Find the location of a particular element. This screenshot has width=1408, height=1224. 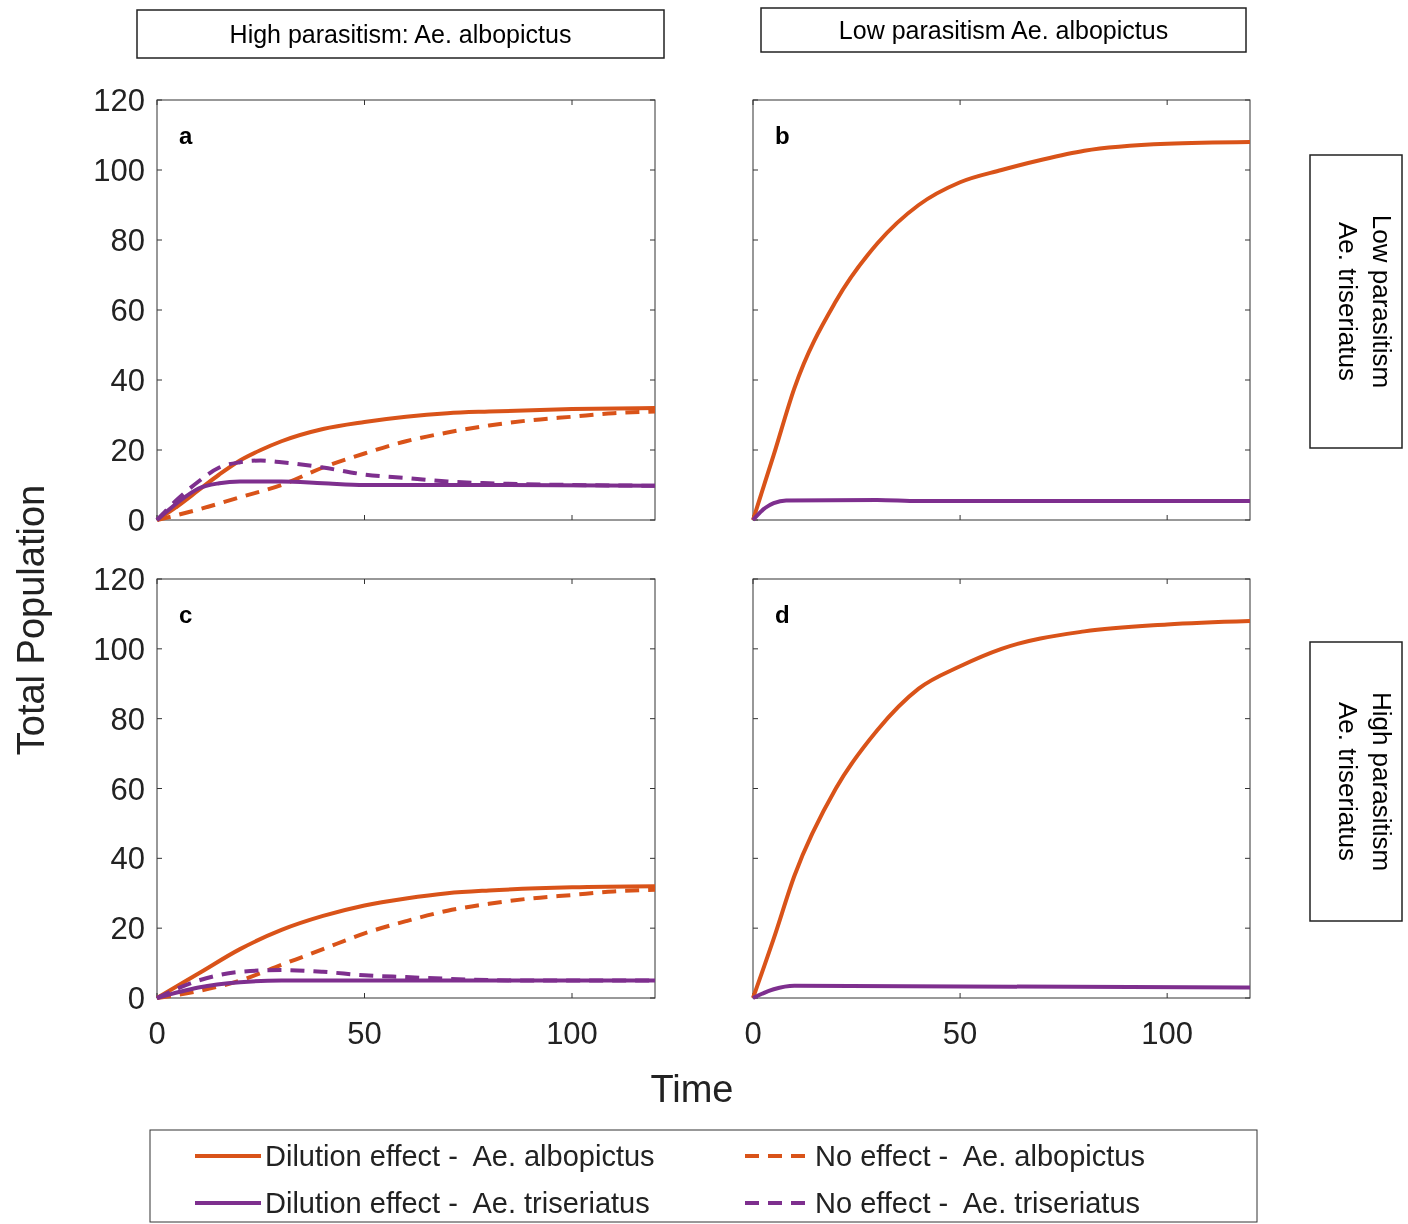

legend-label: No effect - Ae. albopictus is located at coordinates (980, 1156).